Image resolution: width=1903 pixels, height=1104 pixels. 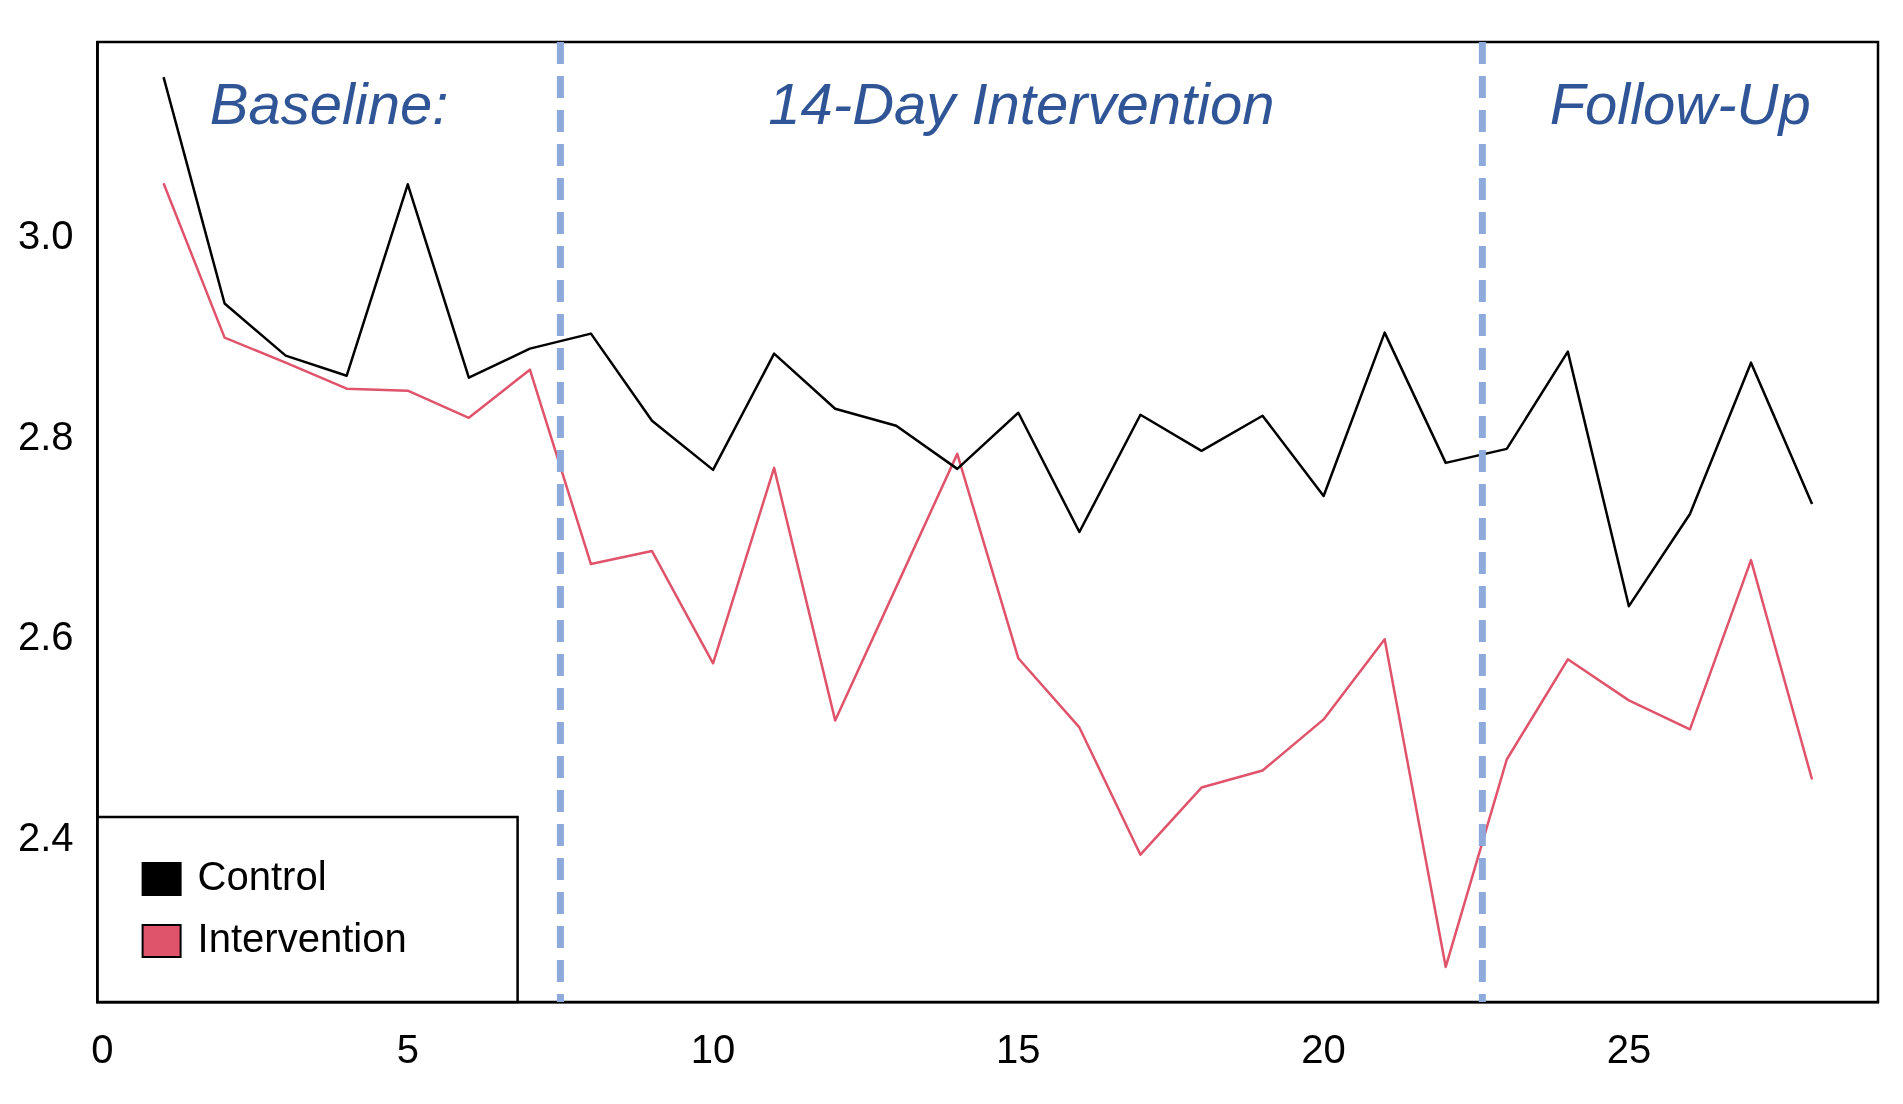 I want to click on annotation: 14-Day Intervention, so click(x=1021, y=104).